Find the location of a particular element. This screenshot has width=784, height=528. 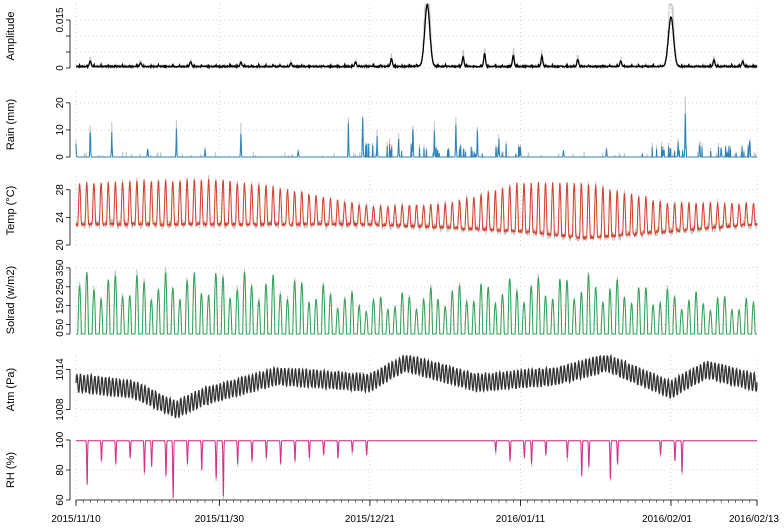

y-tick-label-solrad-1: 50 is located at coordinates (60, 325).